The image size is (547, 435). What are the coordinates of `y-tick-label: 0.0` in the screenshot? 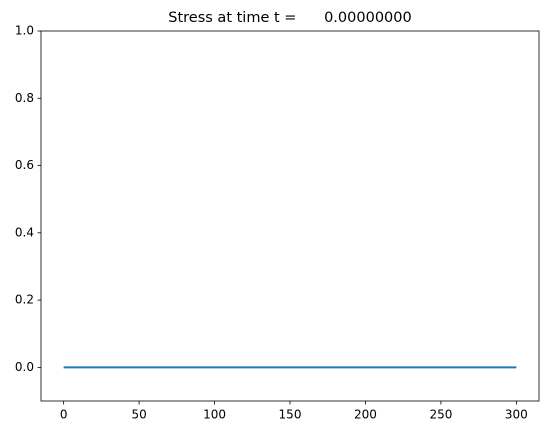 It's located at (24, 367).